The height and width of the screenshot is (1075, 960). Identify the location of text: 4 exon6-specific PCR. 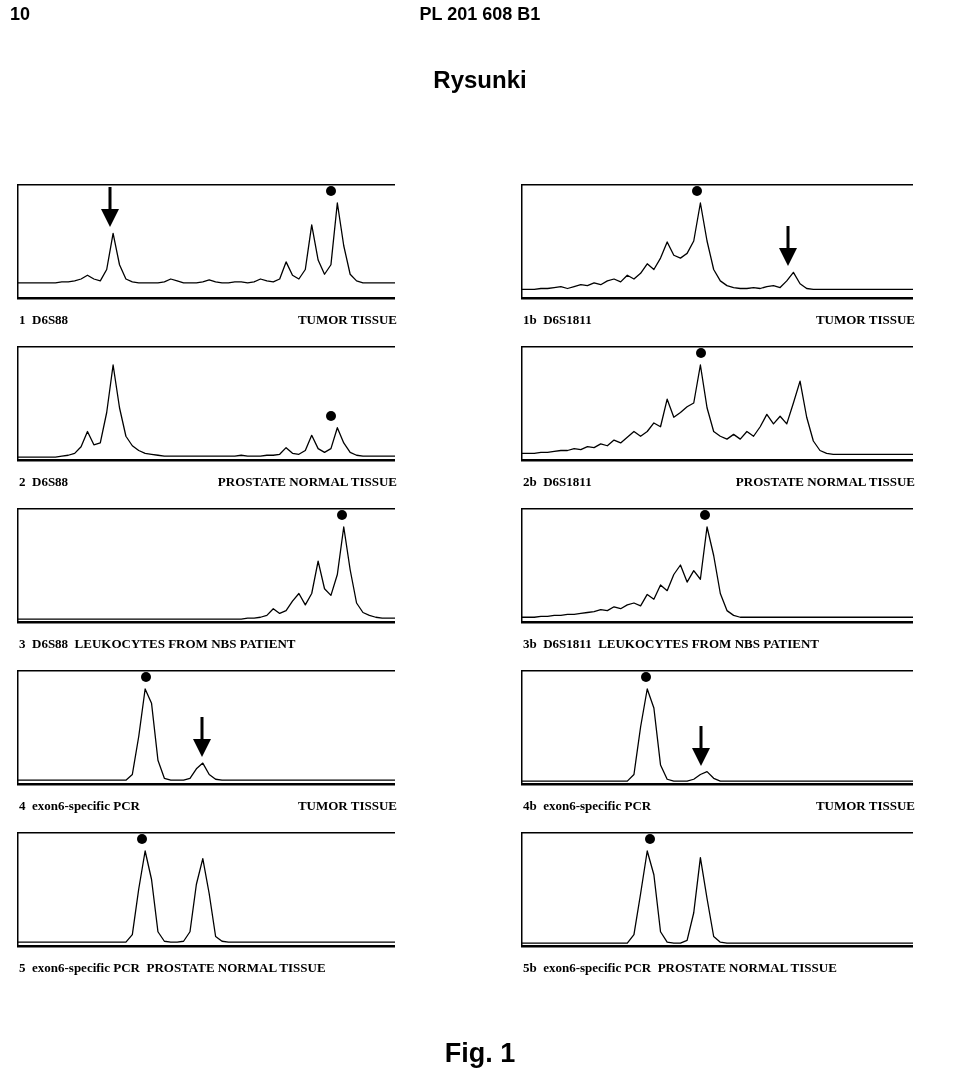
(79, 806).